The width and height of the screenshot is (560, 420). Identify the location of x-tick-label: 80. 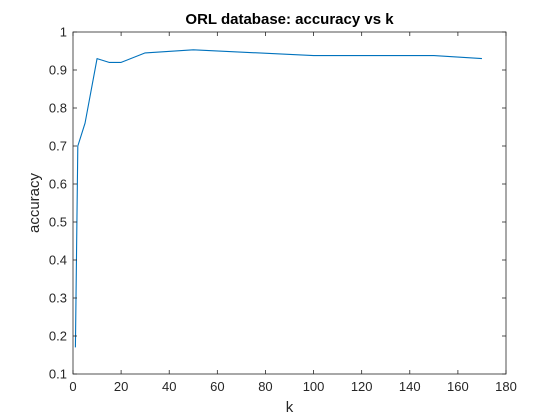
(265, 386).